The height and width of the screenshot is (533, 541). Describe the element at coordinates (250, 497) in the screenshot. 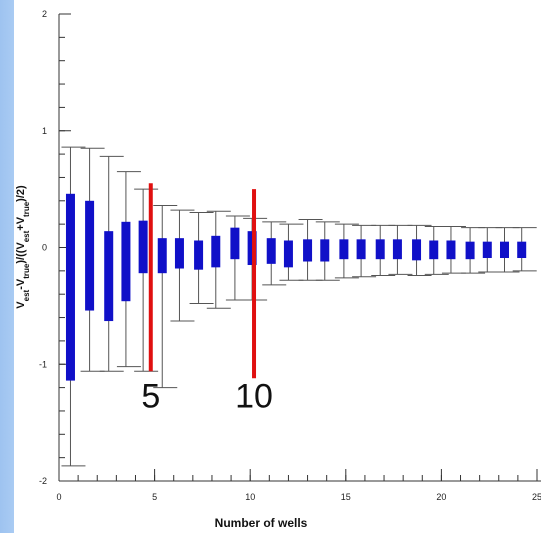

I see `x-tick-label: 10` at that location.